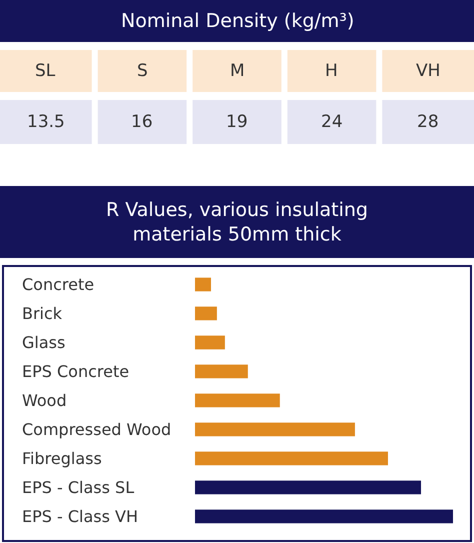 The image size is (474, 543). What do you see at coordinates (78, 487) in the screenshot?
I see `y-tick-label: EPS - Class SL` at bounding box center [78, 487].